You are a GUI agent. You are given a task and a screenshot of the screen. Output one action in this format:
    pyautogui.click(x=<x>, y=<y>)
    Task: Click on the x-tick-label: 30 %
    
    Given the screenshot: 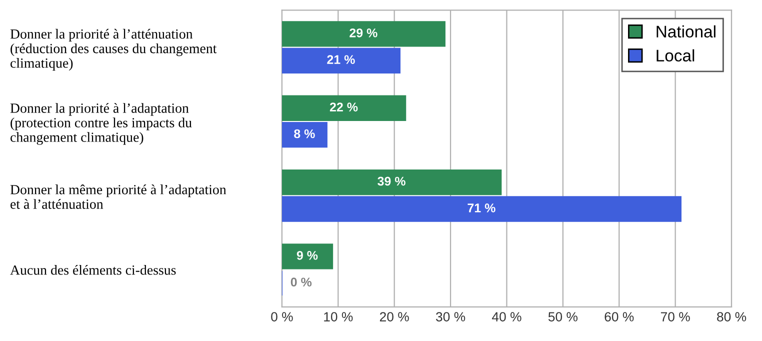 What is the action you would take?
    pyautogui.click(x=451, y=317)
    